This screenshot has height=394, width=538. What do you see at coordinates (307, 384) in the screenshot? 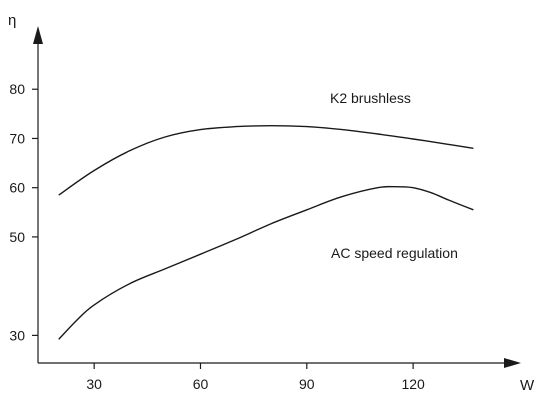
I see `x-tick-label: 90` at bounding box center [307, 384].